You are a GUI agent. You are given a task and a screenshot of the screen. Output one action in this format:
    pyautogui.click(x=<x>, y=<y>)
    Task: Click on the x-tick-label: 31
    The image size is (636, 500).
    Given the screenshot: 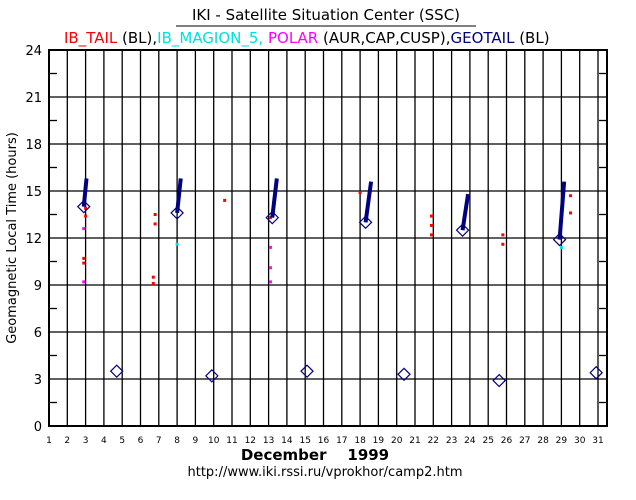 What is the action you would take?
    pyautogui.click(x=597, y=441)
    